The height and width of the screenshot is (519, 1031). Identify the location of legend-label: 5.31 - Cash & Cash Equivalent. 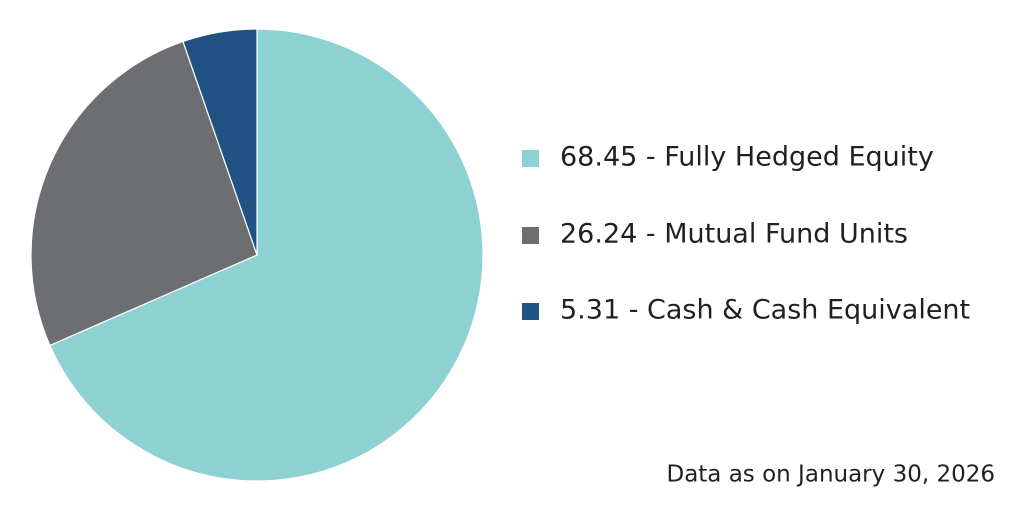
(765, 310).